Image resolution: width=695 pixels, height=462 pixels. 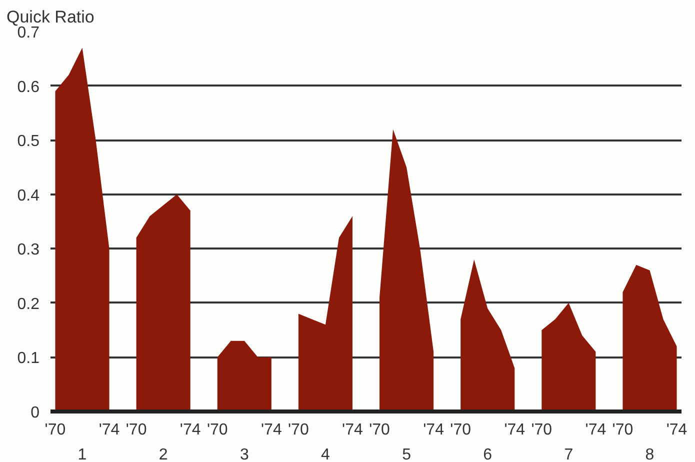 I want to click on y-tick-label: 0.3, so click(x=28, y=250).